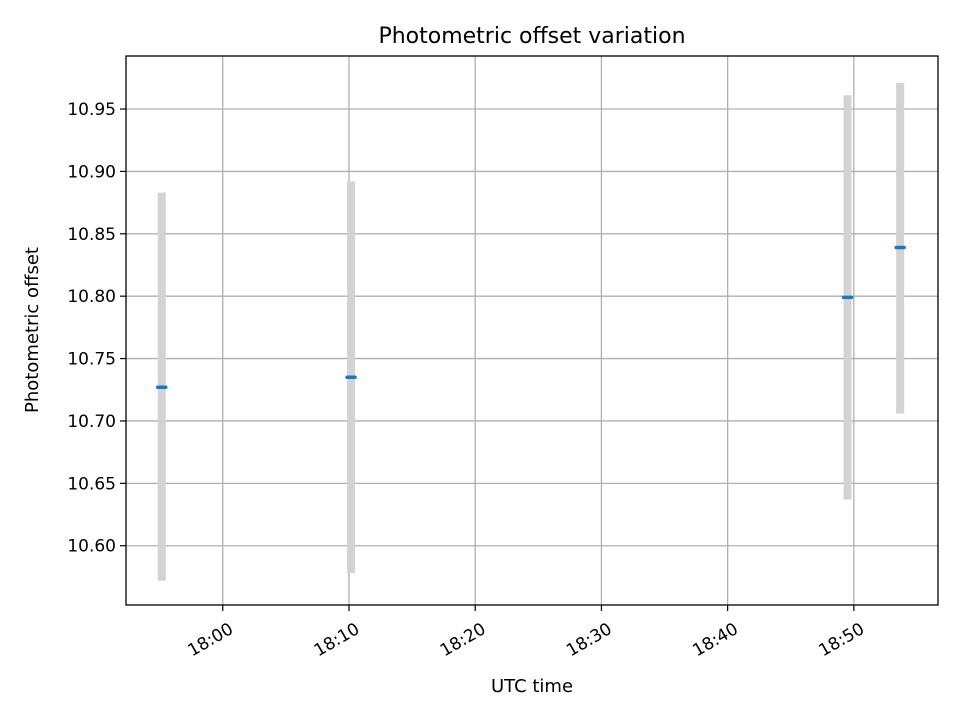  What do you see at coordinates (531, 36) in the screenshot?
I see `chart-title: Photometric offset variation` at bounding box center [531, 36].